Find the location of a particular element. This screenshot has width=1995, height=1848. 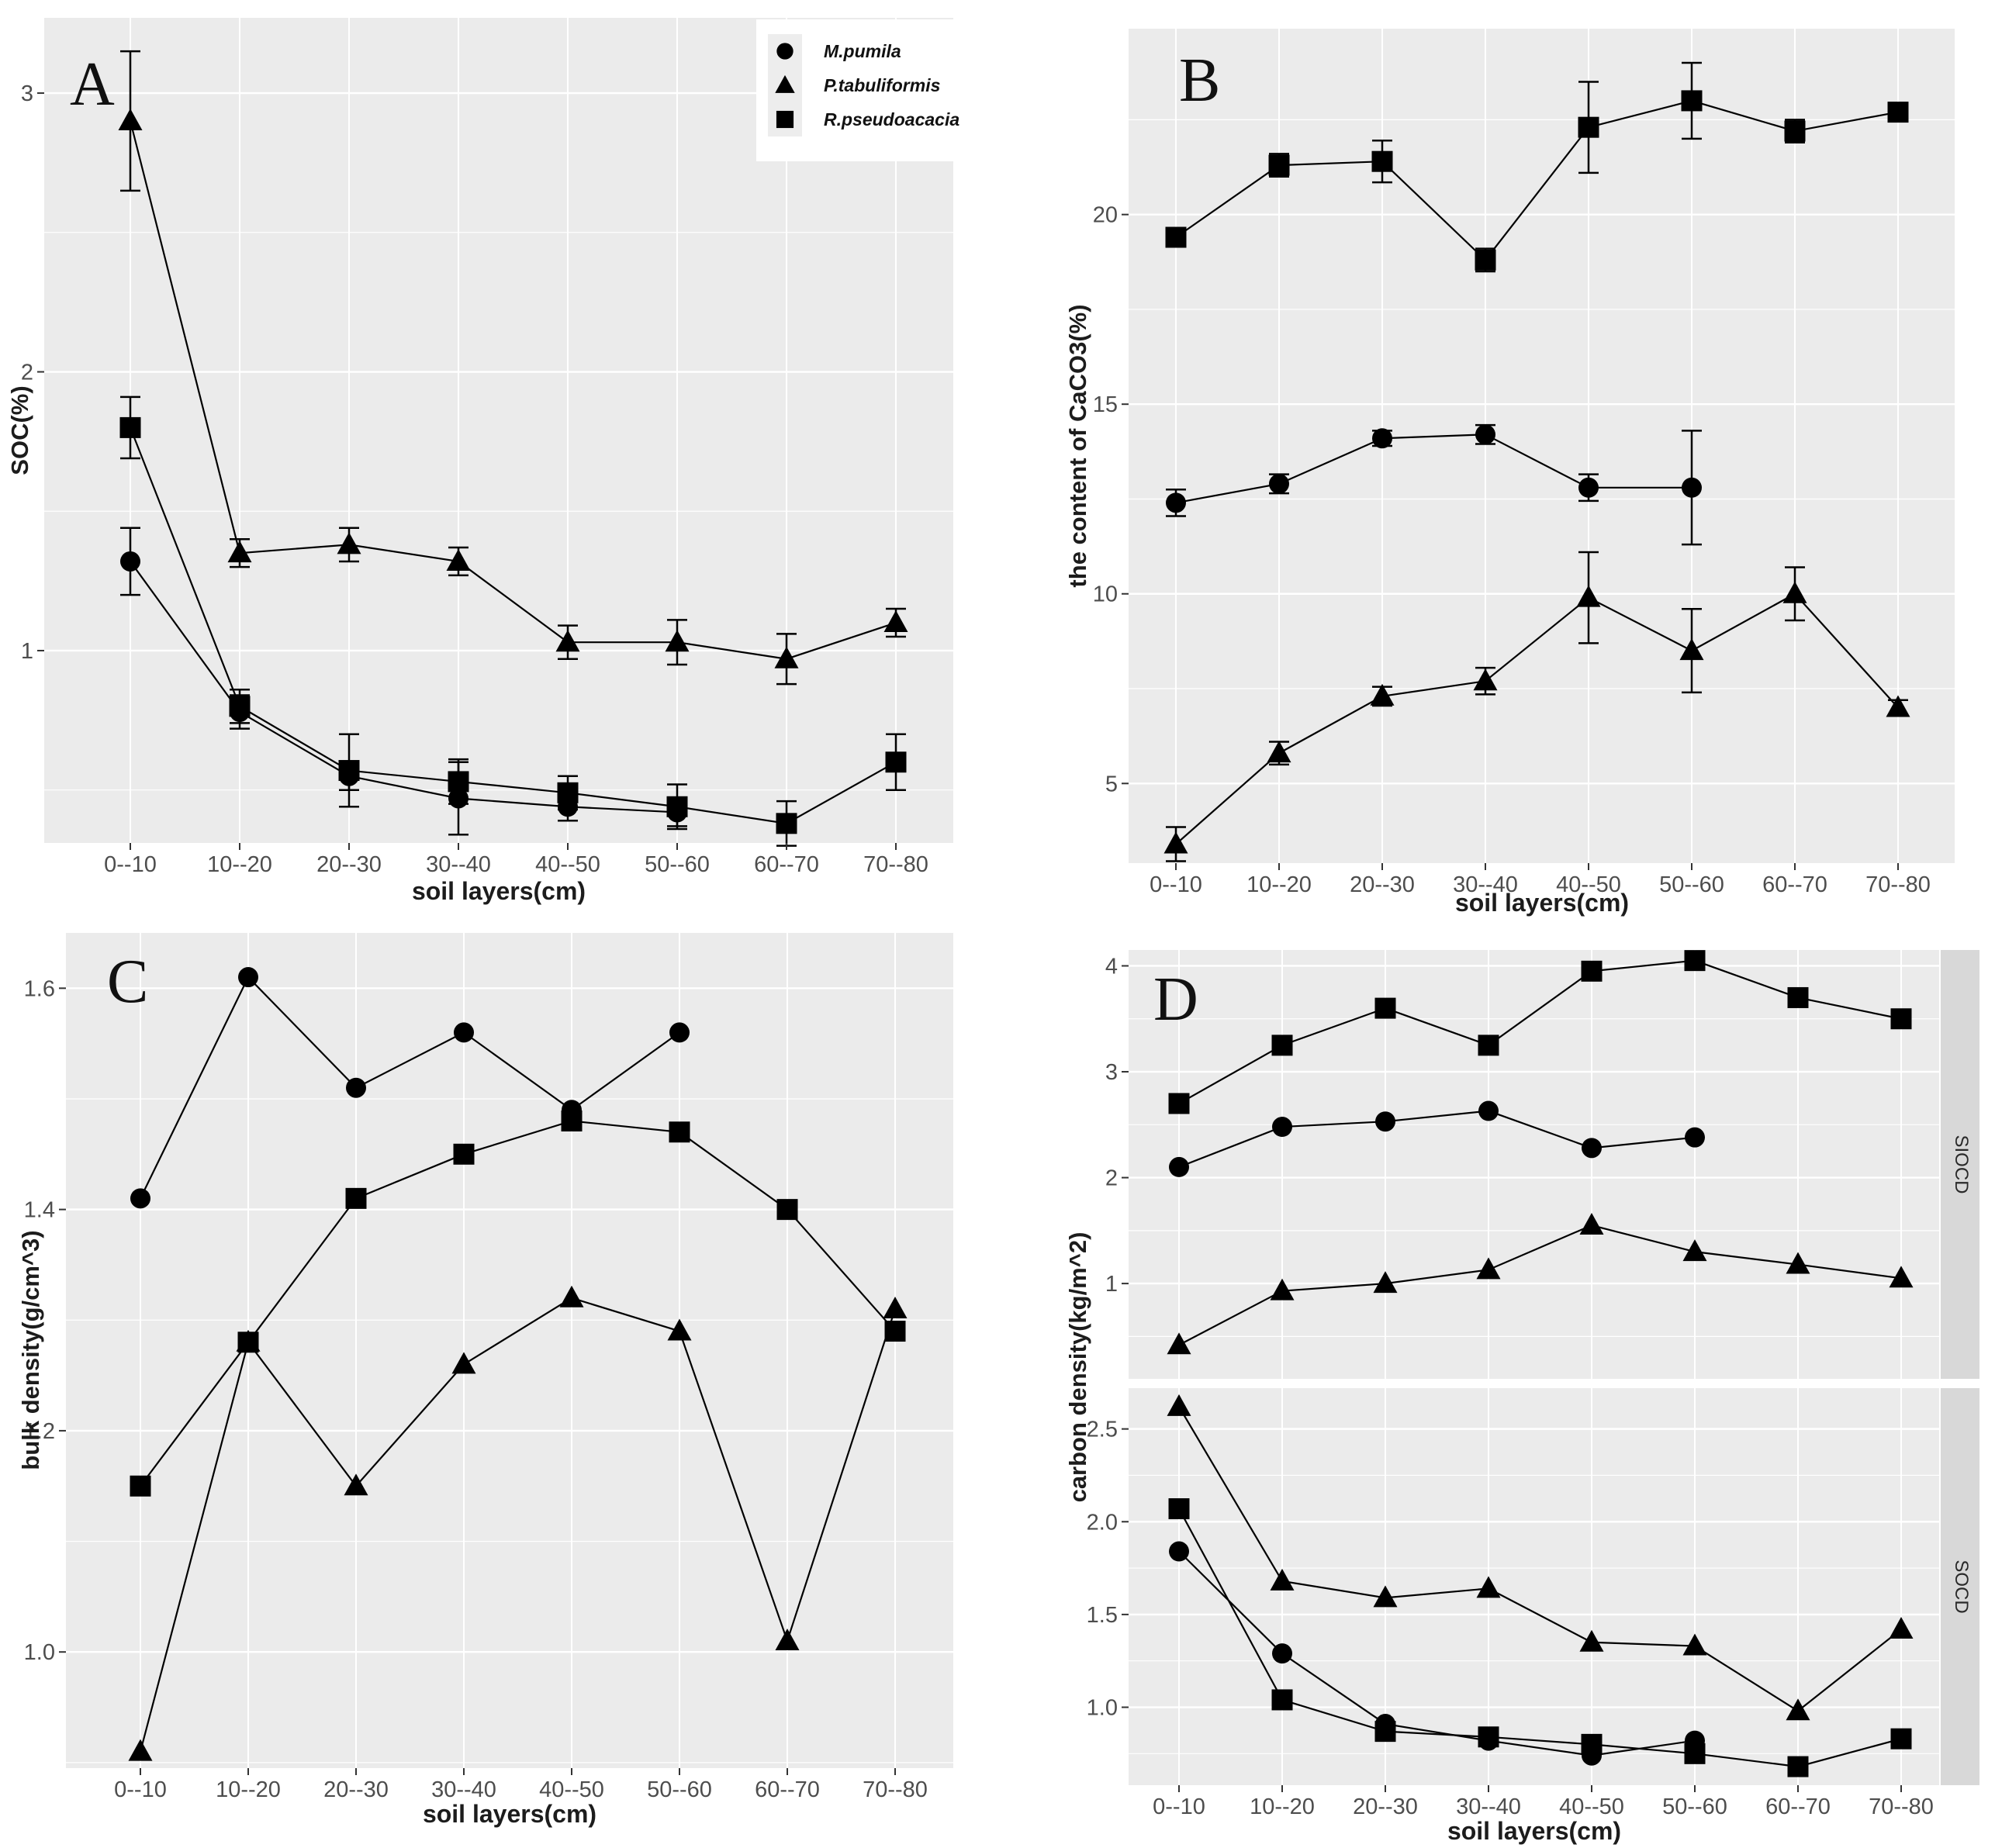

panel-d-x-axis-title: soil layers(cm) is located at coordinates (1534, 1831).